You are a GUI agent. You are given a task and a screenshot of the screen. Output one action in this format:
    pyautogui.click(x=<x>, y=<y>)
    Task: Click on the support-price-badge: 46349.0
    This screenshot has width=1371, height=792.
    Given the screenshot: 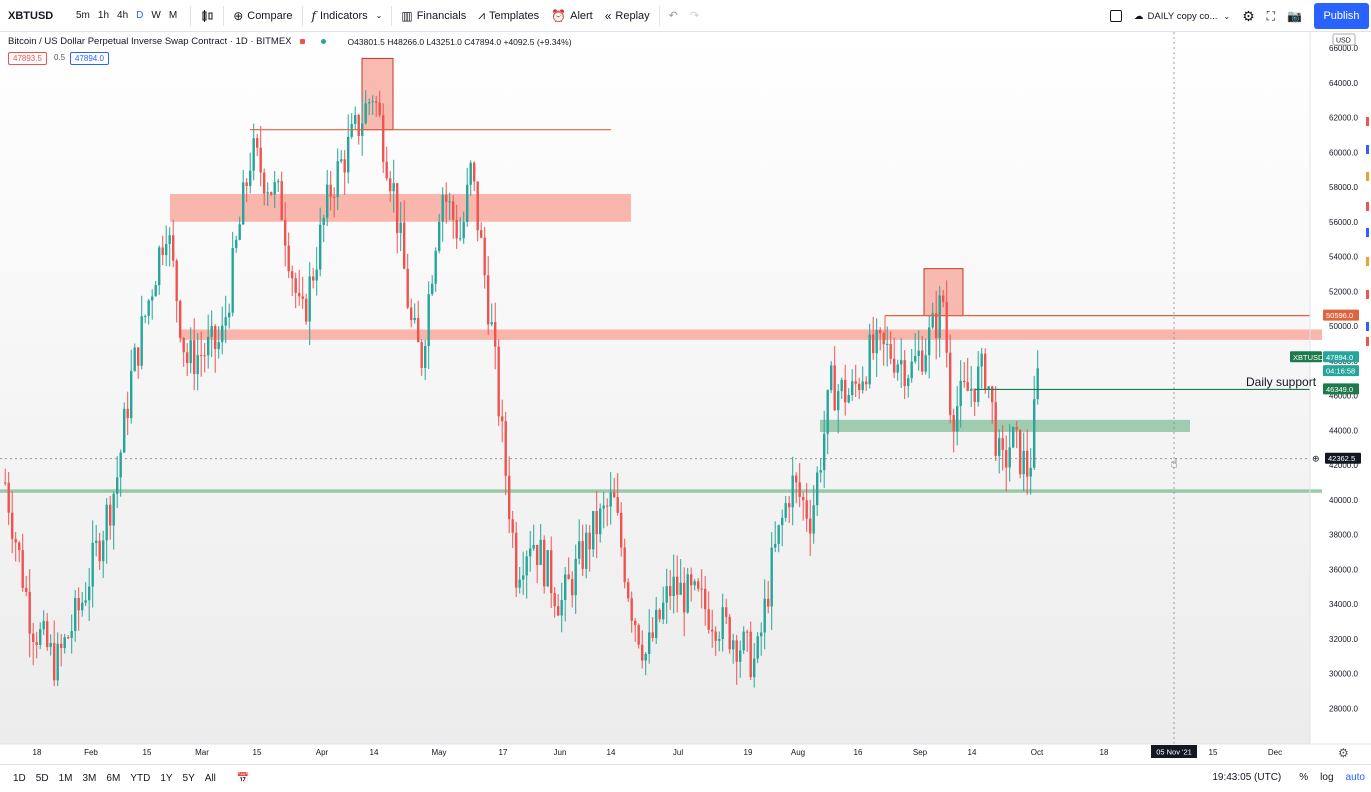 What is the action you would take?
    pyautogui.click(x=1339, y=389)
    